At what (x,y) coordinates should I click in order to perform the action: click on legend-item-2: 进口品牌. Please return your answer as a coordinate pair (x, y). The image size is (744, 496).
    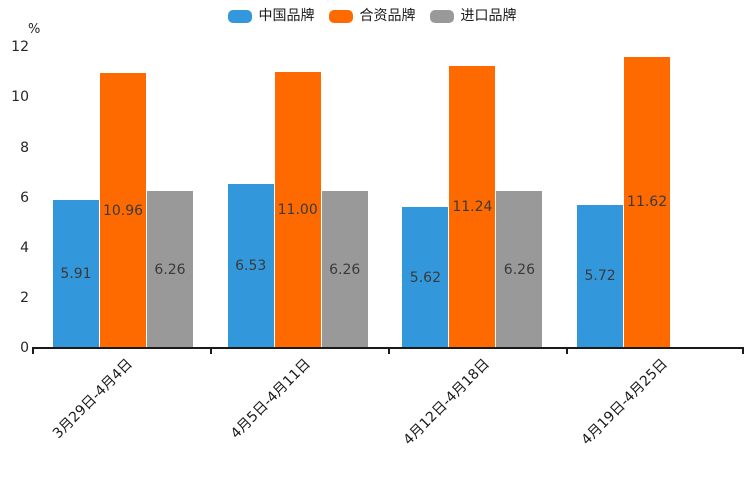
    Looking at the image, I should click on (473, 16).